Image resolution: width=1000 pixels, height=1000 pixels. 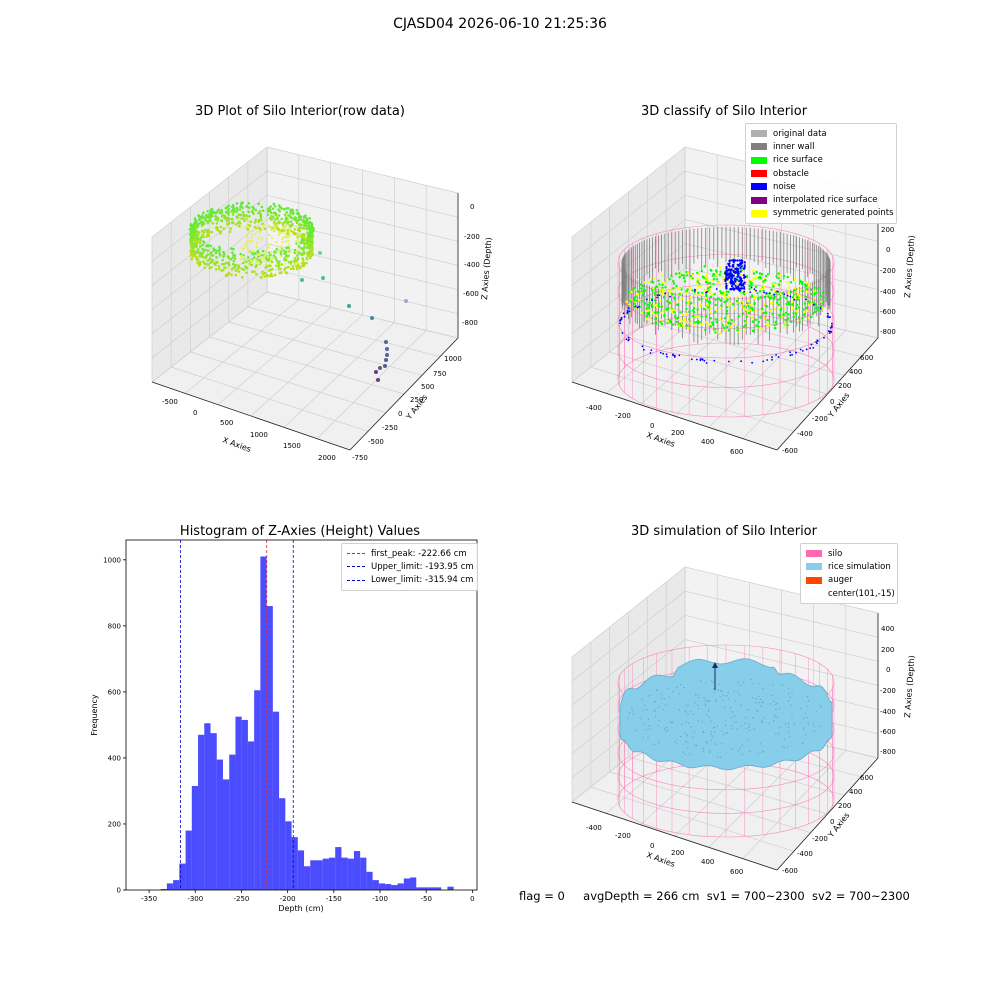 I want to click on legend-item: auger, so click(x=849, y=580).